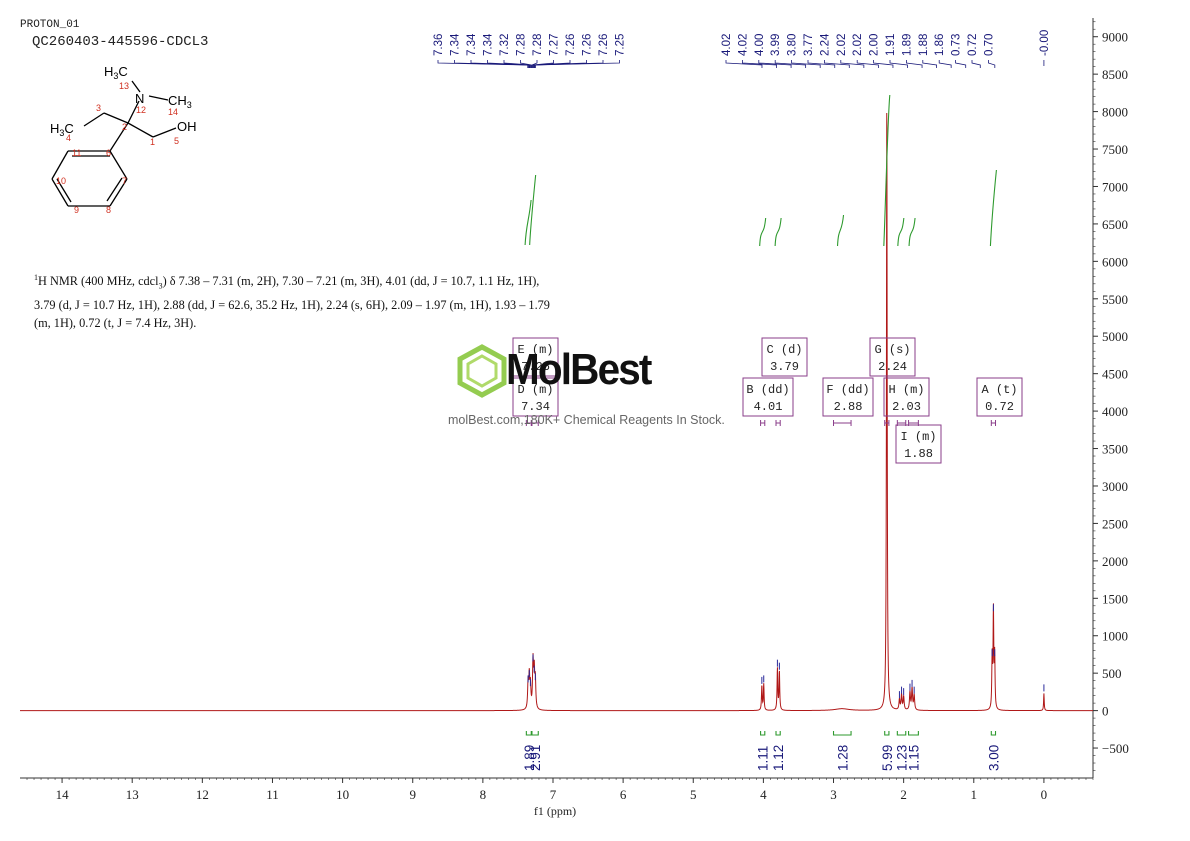  Describe the element at coordinates (1115, 523) in the screenshot. I see `y-tick-label: 2500` at that location.